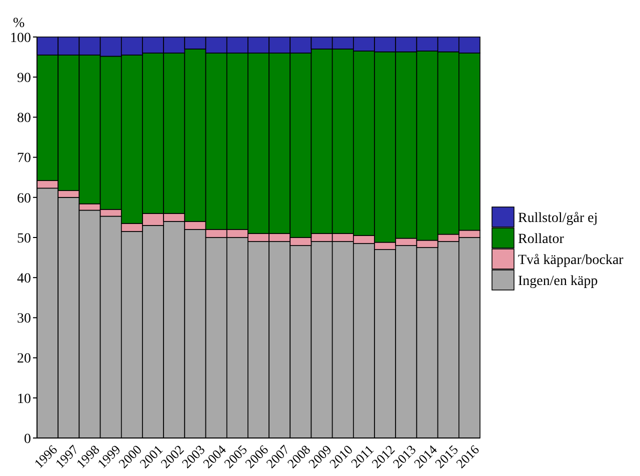 The width and height of the screenshot is (640, 476). I want to click on y-tick-label: 90, so click(24, 78).